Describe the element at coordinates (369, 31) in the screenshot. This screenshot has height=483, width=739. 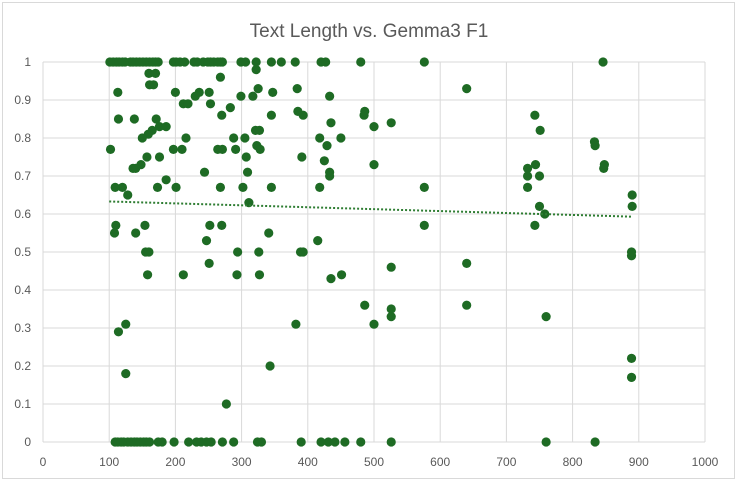
I see `chart-title: Text Length vs. Gemma3 F1` at that location.